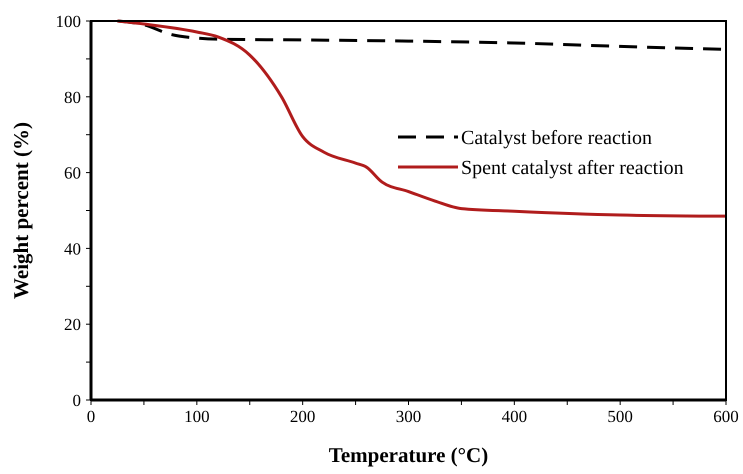  Describe the element at coordinates (515, 416) in the screenshot. I see `x-tick-label: 400` at that location.